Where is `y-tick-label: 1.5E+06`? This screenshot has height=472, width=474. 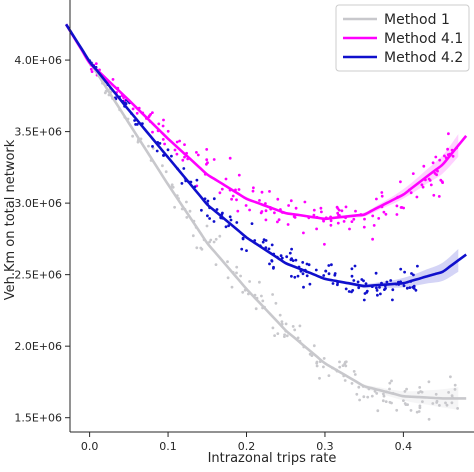
y-tick-label: 1.5E+06 is located at coordinates (38, 418).